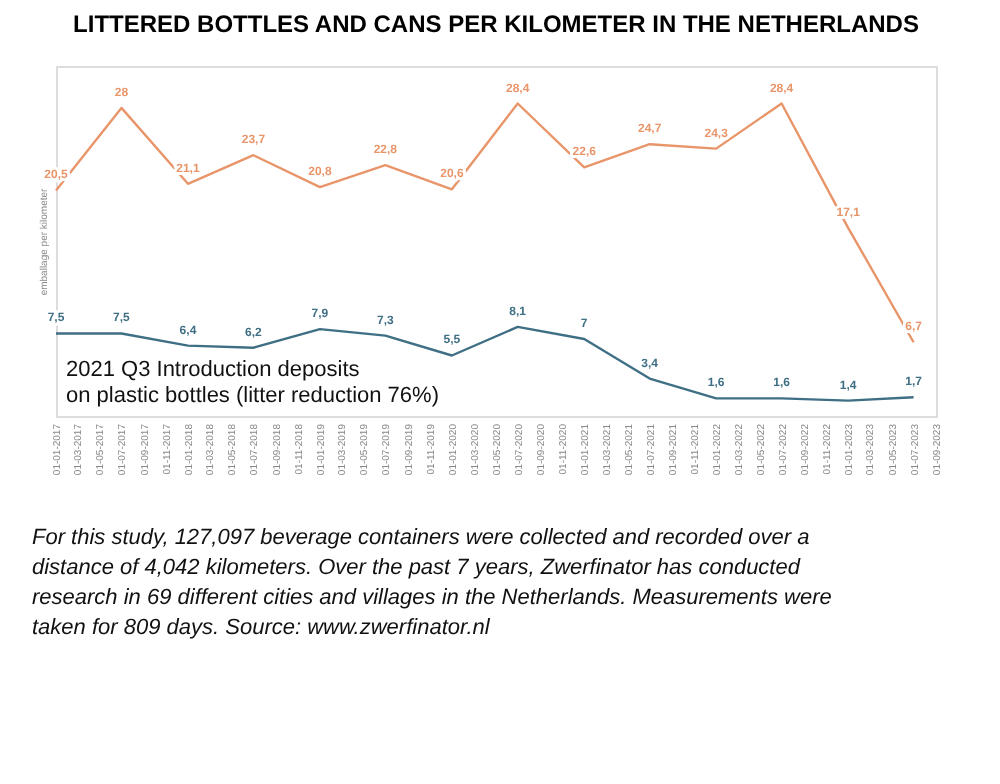 Image resolution: width=1000 pixels, height=784 pixels. Describe the element at coordinates (496, 24) in the screenshot. I see `chart-title: LITTERED BOTTLES AND CANS PER KILOMETER IN THE NETHERLANDS` at that location.